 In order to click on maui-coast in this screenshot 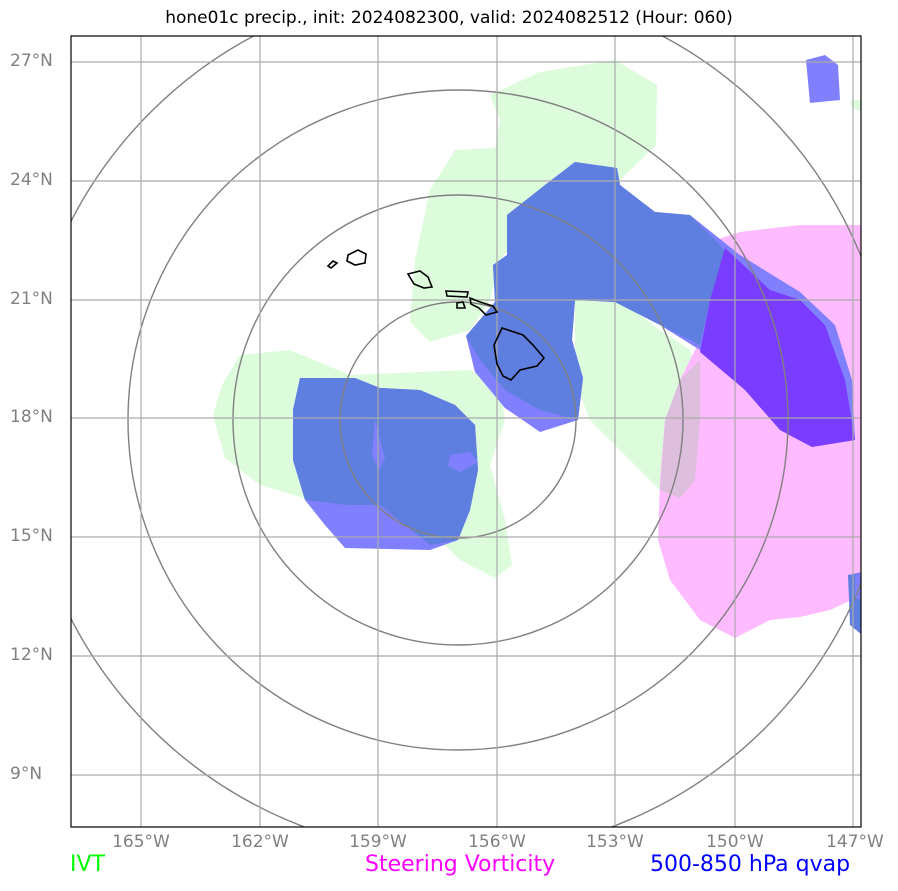, I will do `click(483, 306)`.